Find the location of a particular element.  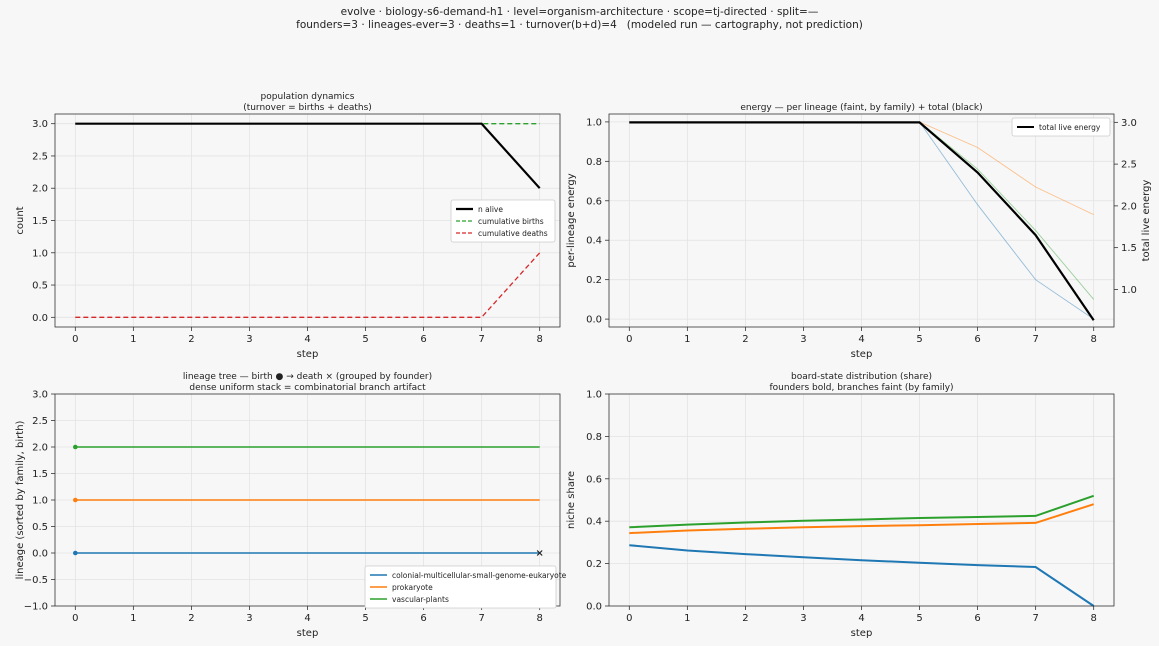

legend-label: cumulative deaths is located at coordinates (513, 233).